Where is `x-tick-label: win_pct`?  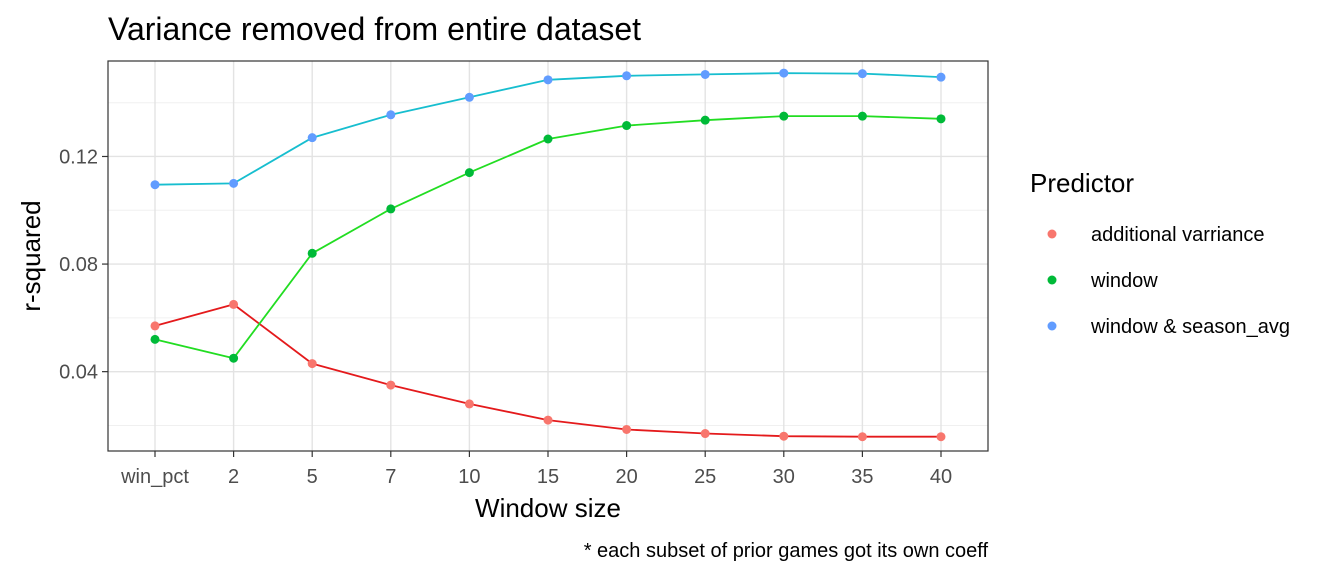 x-tick-label: win_pct is located at coordinates (154, 477).